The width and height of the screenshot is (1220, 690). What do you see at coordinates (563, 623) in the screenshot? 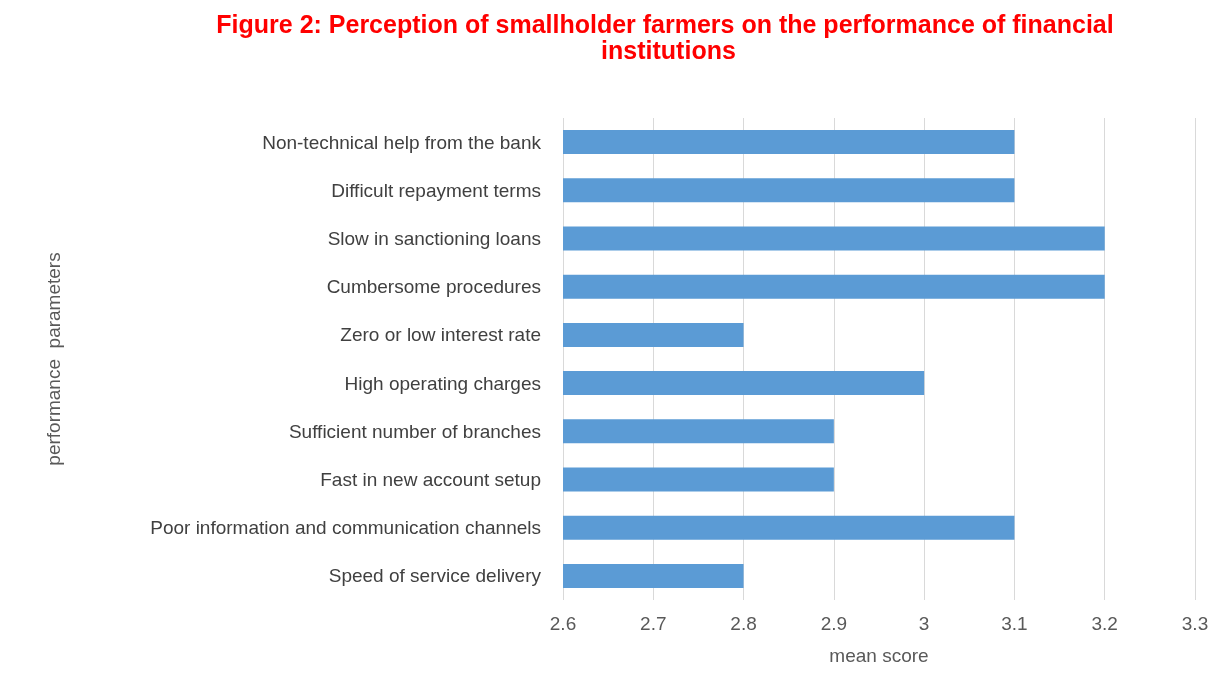
I see `x-tick-label: 2.6` at bounding box center [563, 623].